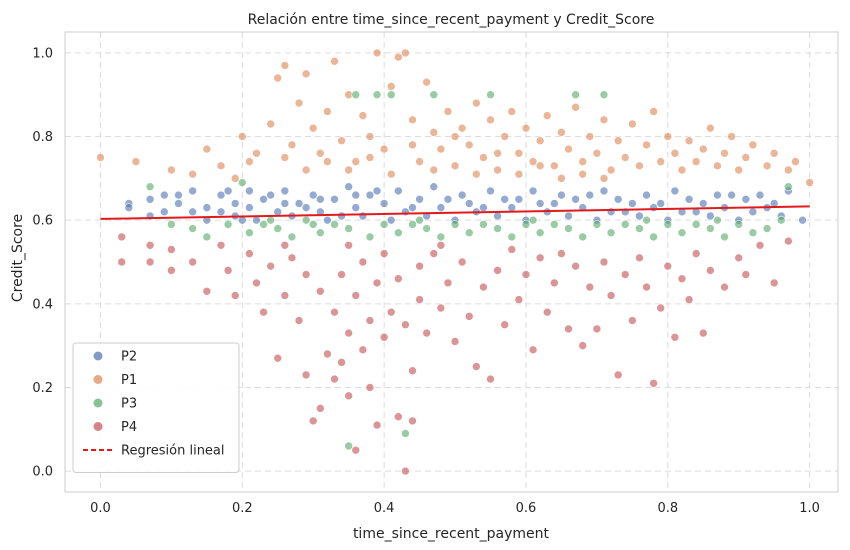 The image size is (850, 550). What do you see at coordinates (42, 262) in the screenshot?
I see `y-tick-labels: 0.0 0.2 0.4 0.6 0.8 1.0` at bounding box center [42, 262].